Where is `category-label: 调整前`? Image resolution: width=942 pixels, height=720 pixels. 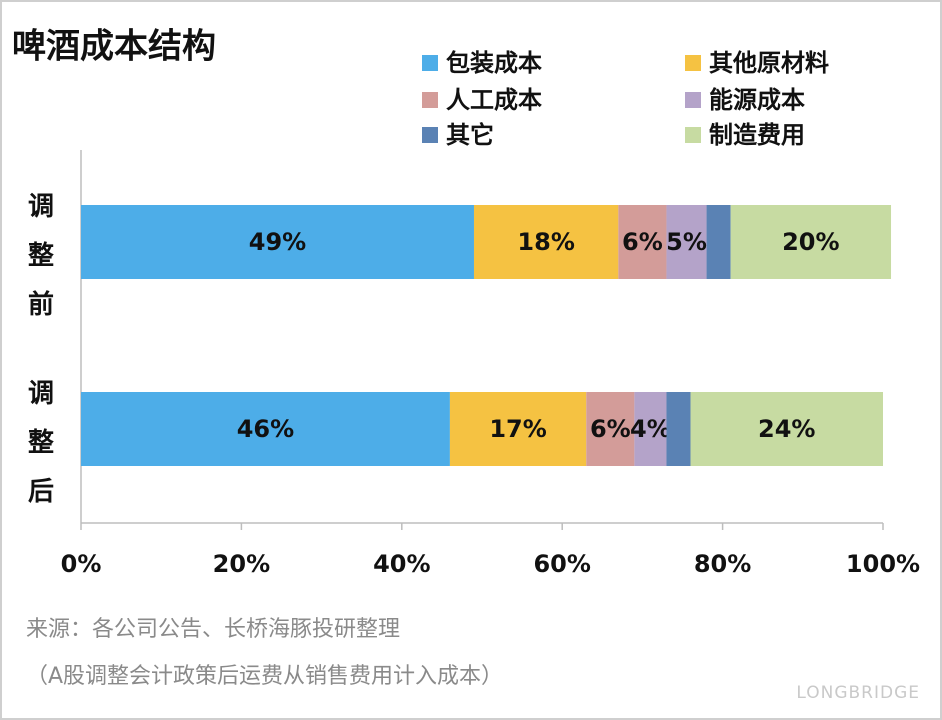
category-label: 调整前 is located at coordinates (39, 265).